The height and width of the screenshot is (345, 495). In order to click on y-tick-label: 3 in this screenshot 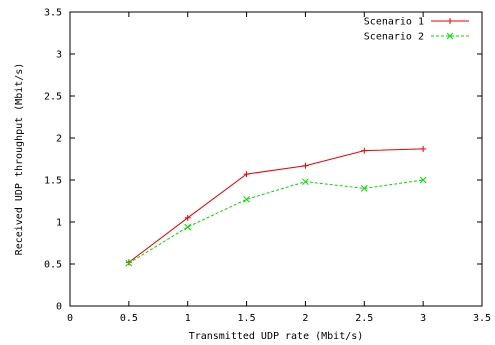, I will do `click(59, 55)`.